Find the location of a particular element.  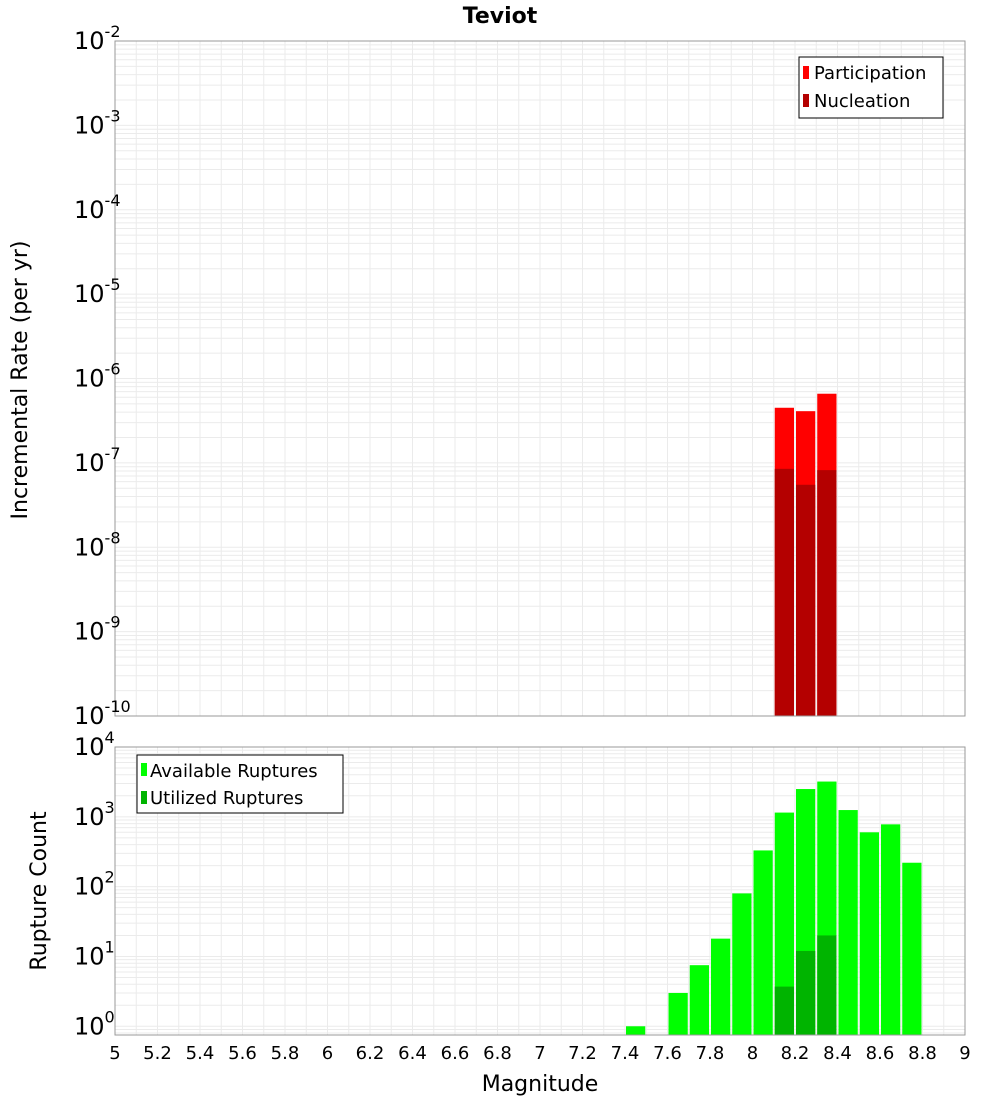

top-y-axis-label: Incremental Rate (per yr) is located at coordinates (20, 380).